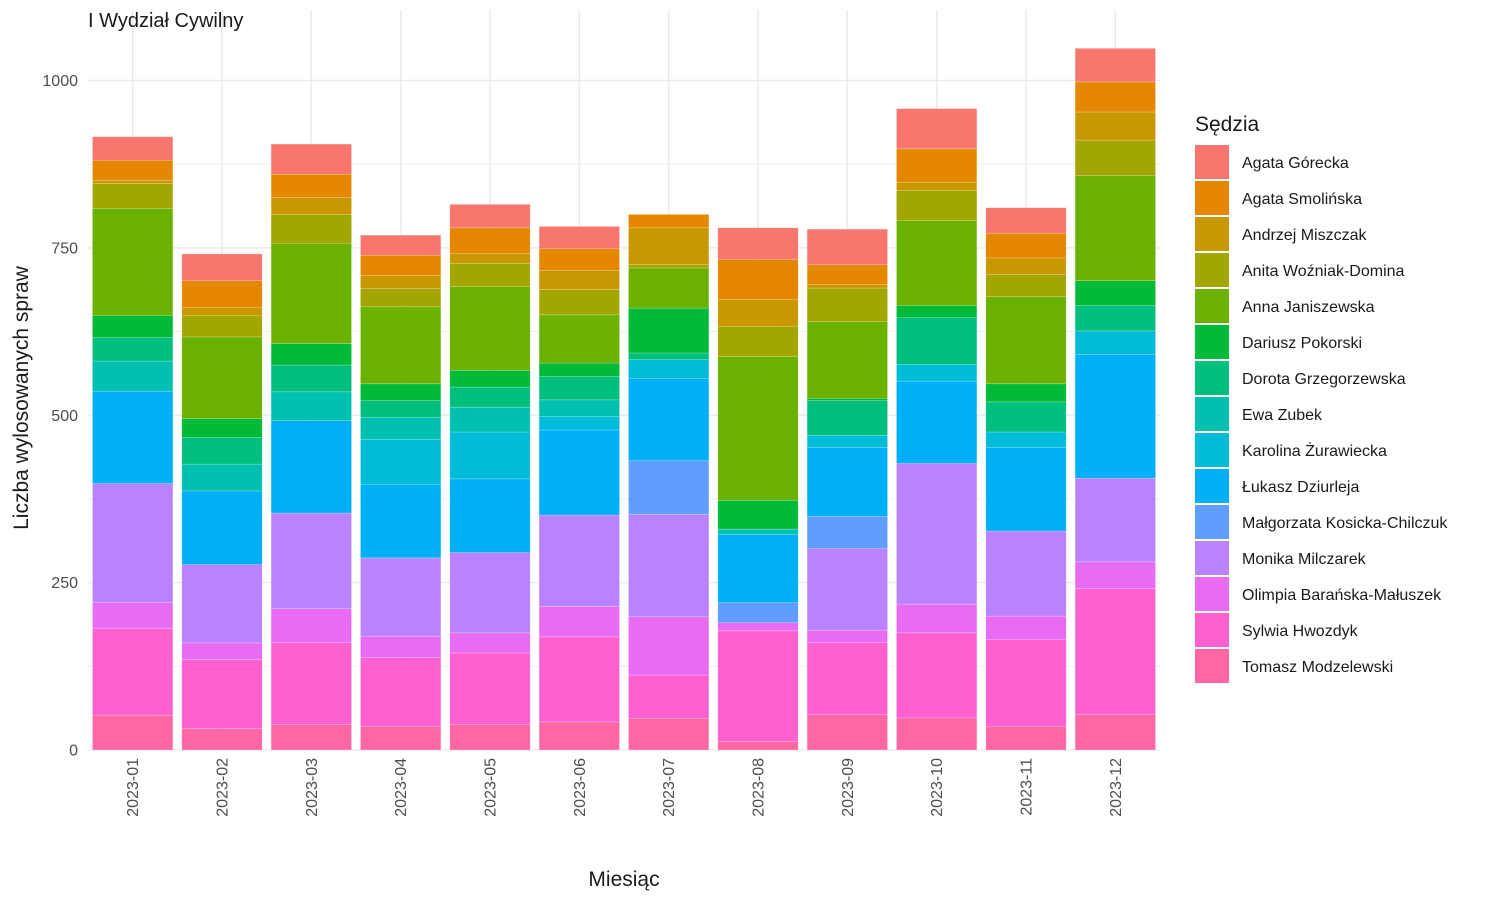 The height and width of the screenshot is (900, 1500). What do you see at coordinates (759, 787) in the screenshot?
I see `x-tick-label: 2023-08` at bounding box center [759, 787].